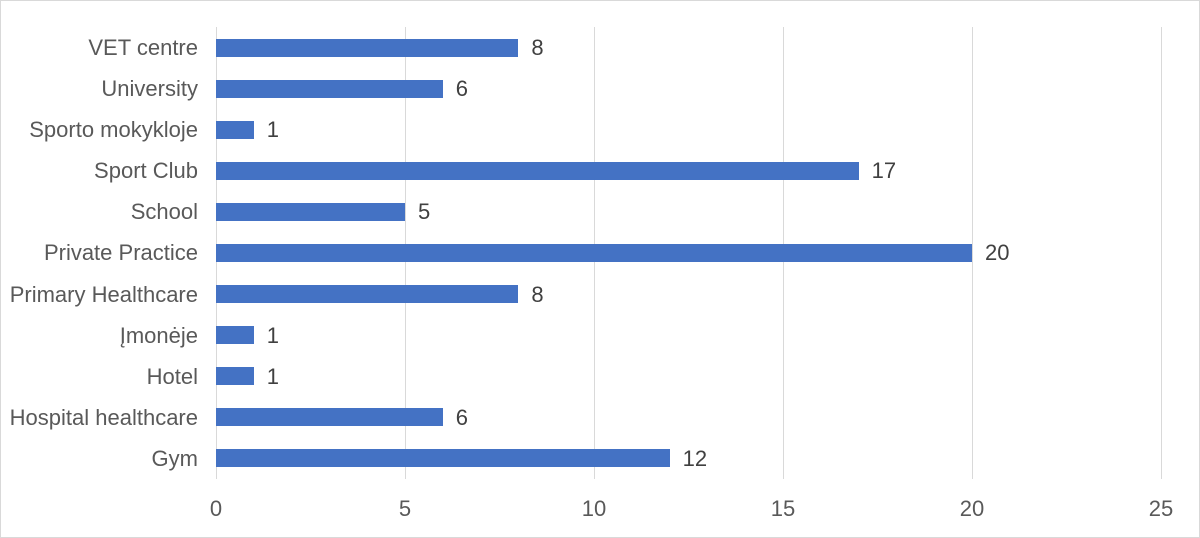 The image size is (1200, 538). Describe the element at coordinates (1161, 508) in the screenshot. I see `x-tick-label: 25` at that location.